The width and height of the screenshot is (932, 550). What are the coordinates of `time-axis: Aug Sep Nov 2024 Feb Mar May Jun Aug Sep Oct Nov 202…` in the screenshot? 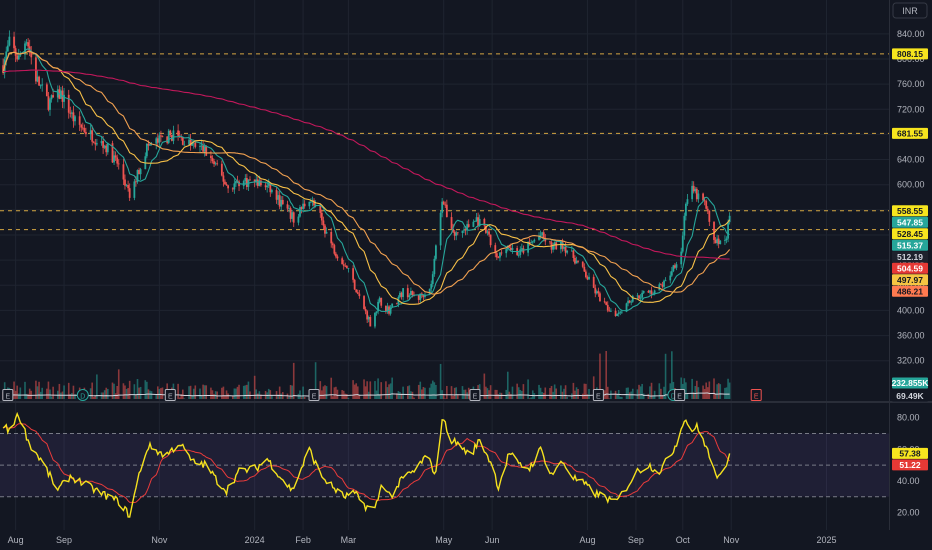 It's located at (422, 540).